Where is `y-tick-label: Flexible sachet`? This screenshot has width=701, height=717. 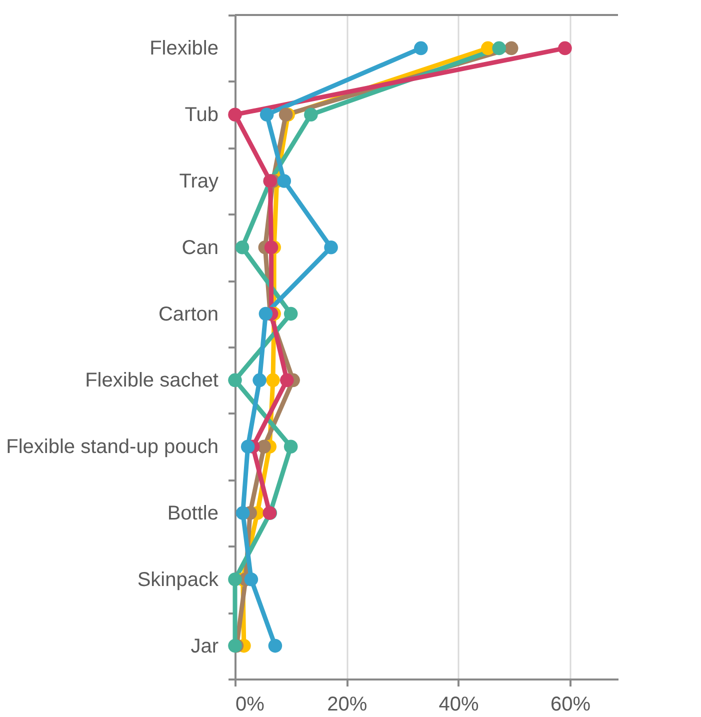
y-tick-label: Flexible sachet is located at coordinates (152, 381).